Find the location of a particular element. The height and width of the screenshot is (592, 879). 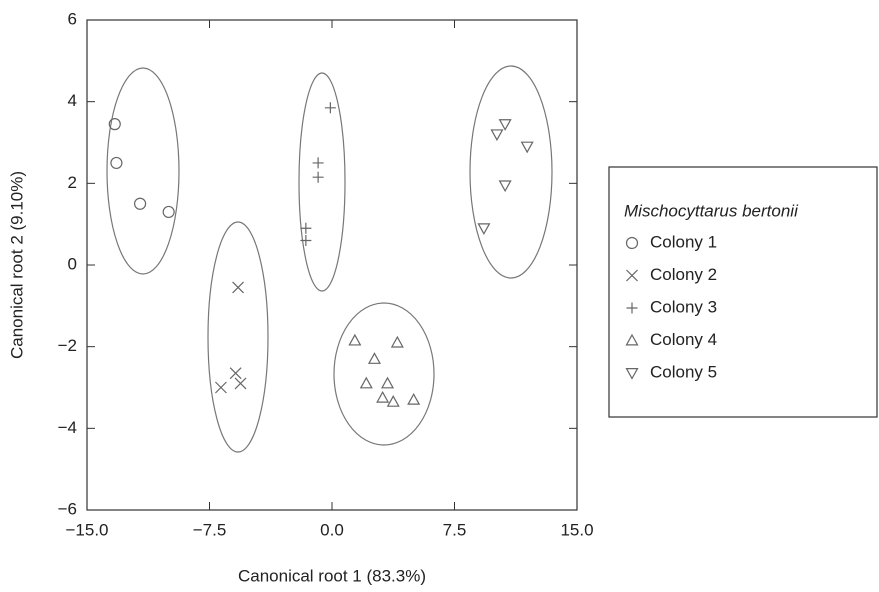

y-tick-label: 6 is located at coordinates (72, 18).